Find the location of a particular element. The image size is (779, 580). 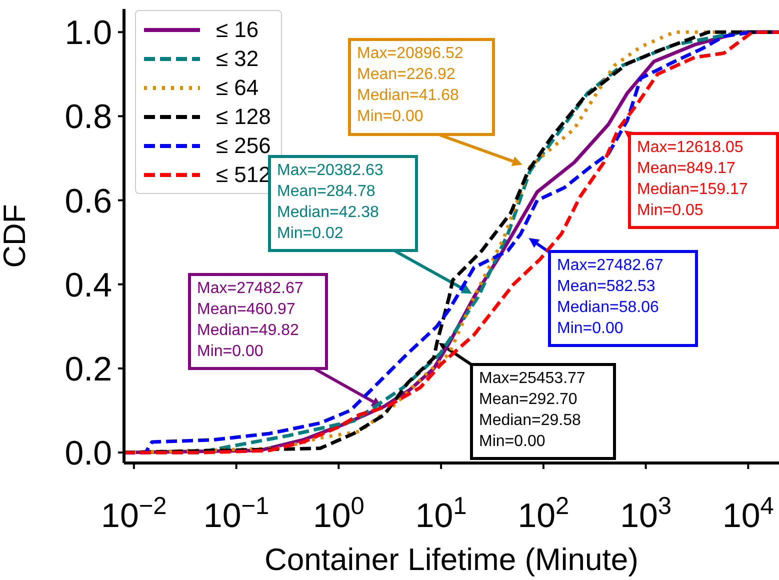

y-tick-label: 0.8 is located at coordinates (88, 117).